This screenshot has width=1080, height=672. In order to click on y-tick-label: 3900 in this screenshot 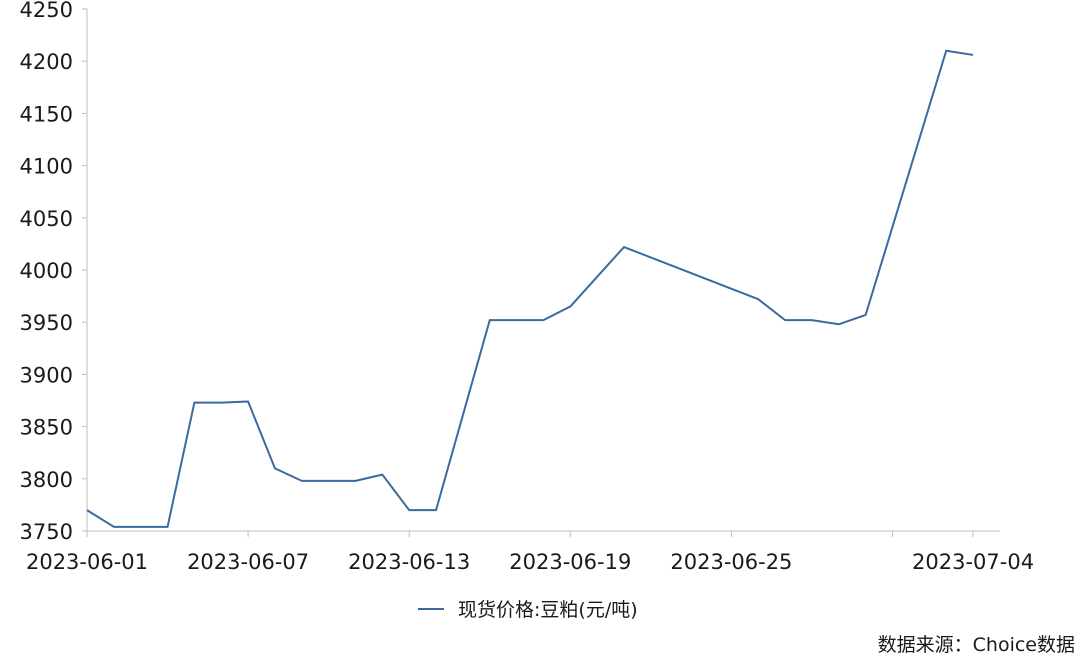, I will do `click(46, 375)`.